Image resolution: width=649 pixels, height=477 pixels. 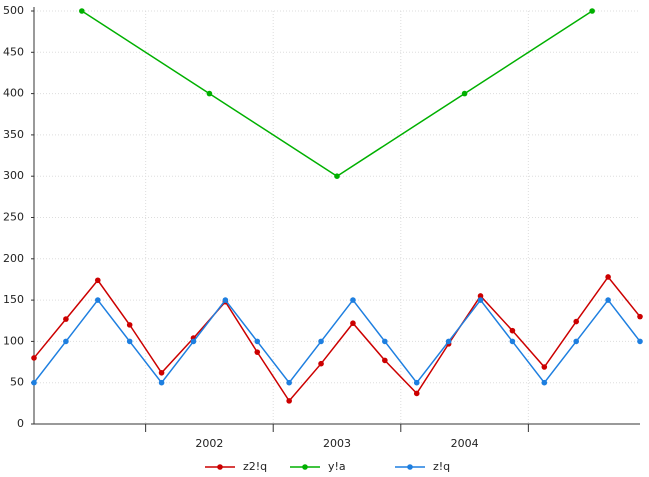 I want to click on y-tick-label: 400, so click(x=13, y=93).